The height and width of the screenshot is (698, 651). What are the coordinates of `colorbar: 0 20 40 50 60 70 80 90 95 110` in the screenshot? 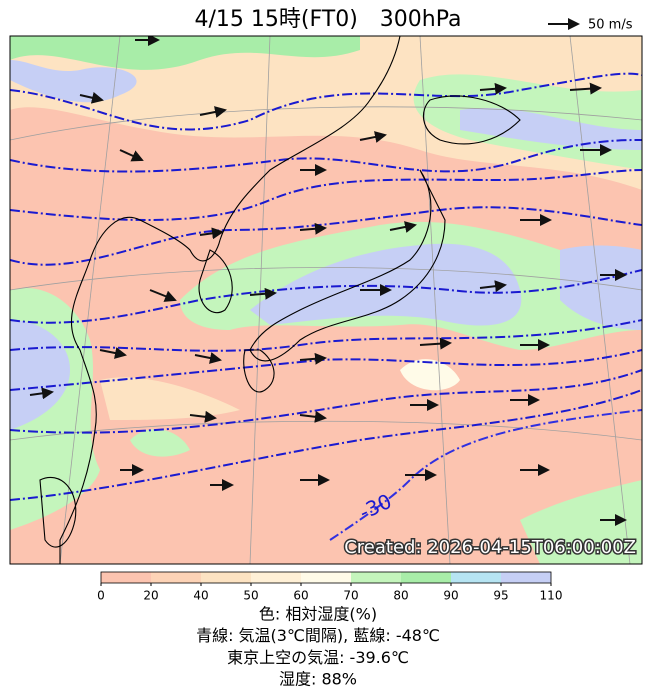 It's located at (330, 587).